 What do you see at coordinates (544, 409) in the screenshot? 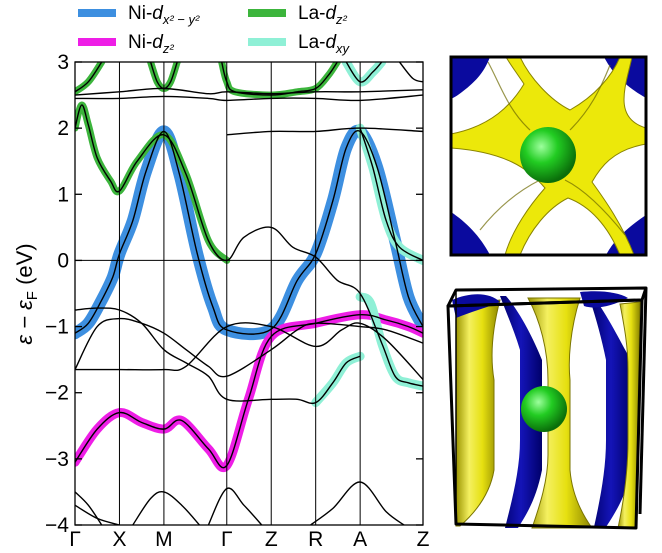
I see `fermi-sphere-3d` at bounding box center [544, 409].